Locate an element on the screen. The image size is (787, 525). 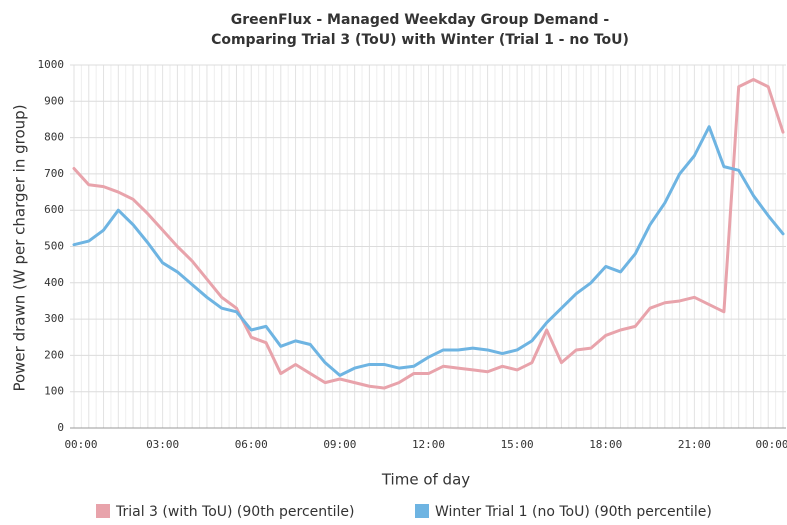
x-tick-label: 03:00 is located at coordinates (162, 444).